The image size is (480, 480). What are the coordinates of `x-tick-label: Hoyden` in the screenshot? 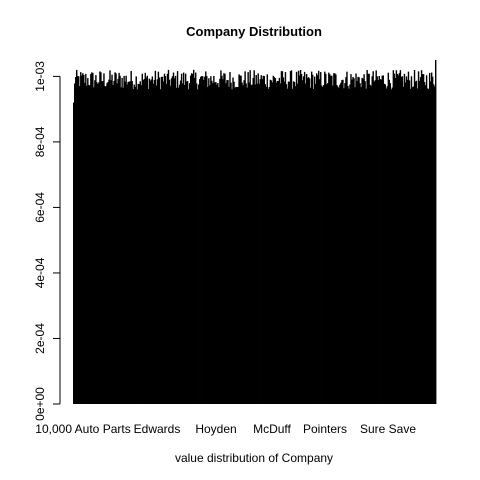 It's located at (215, 429).